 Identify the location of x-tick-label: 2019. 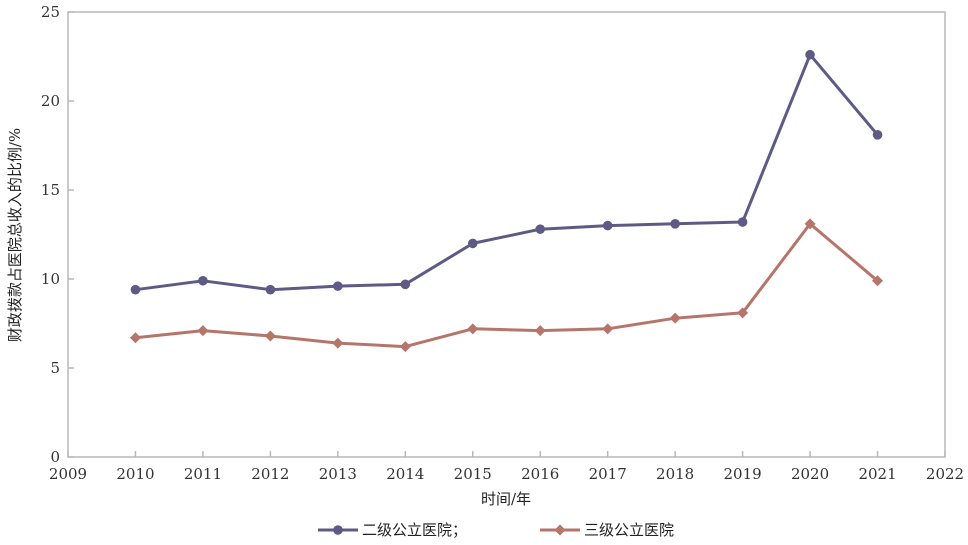
(743, 474).